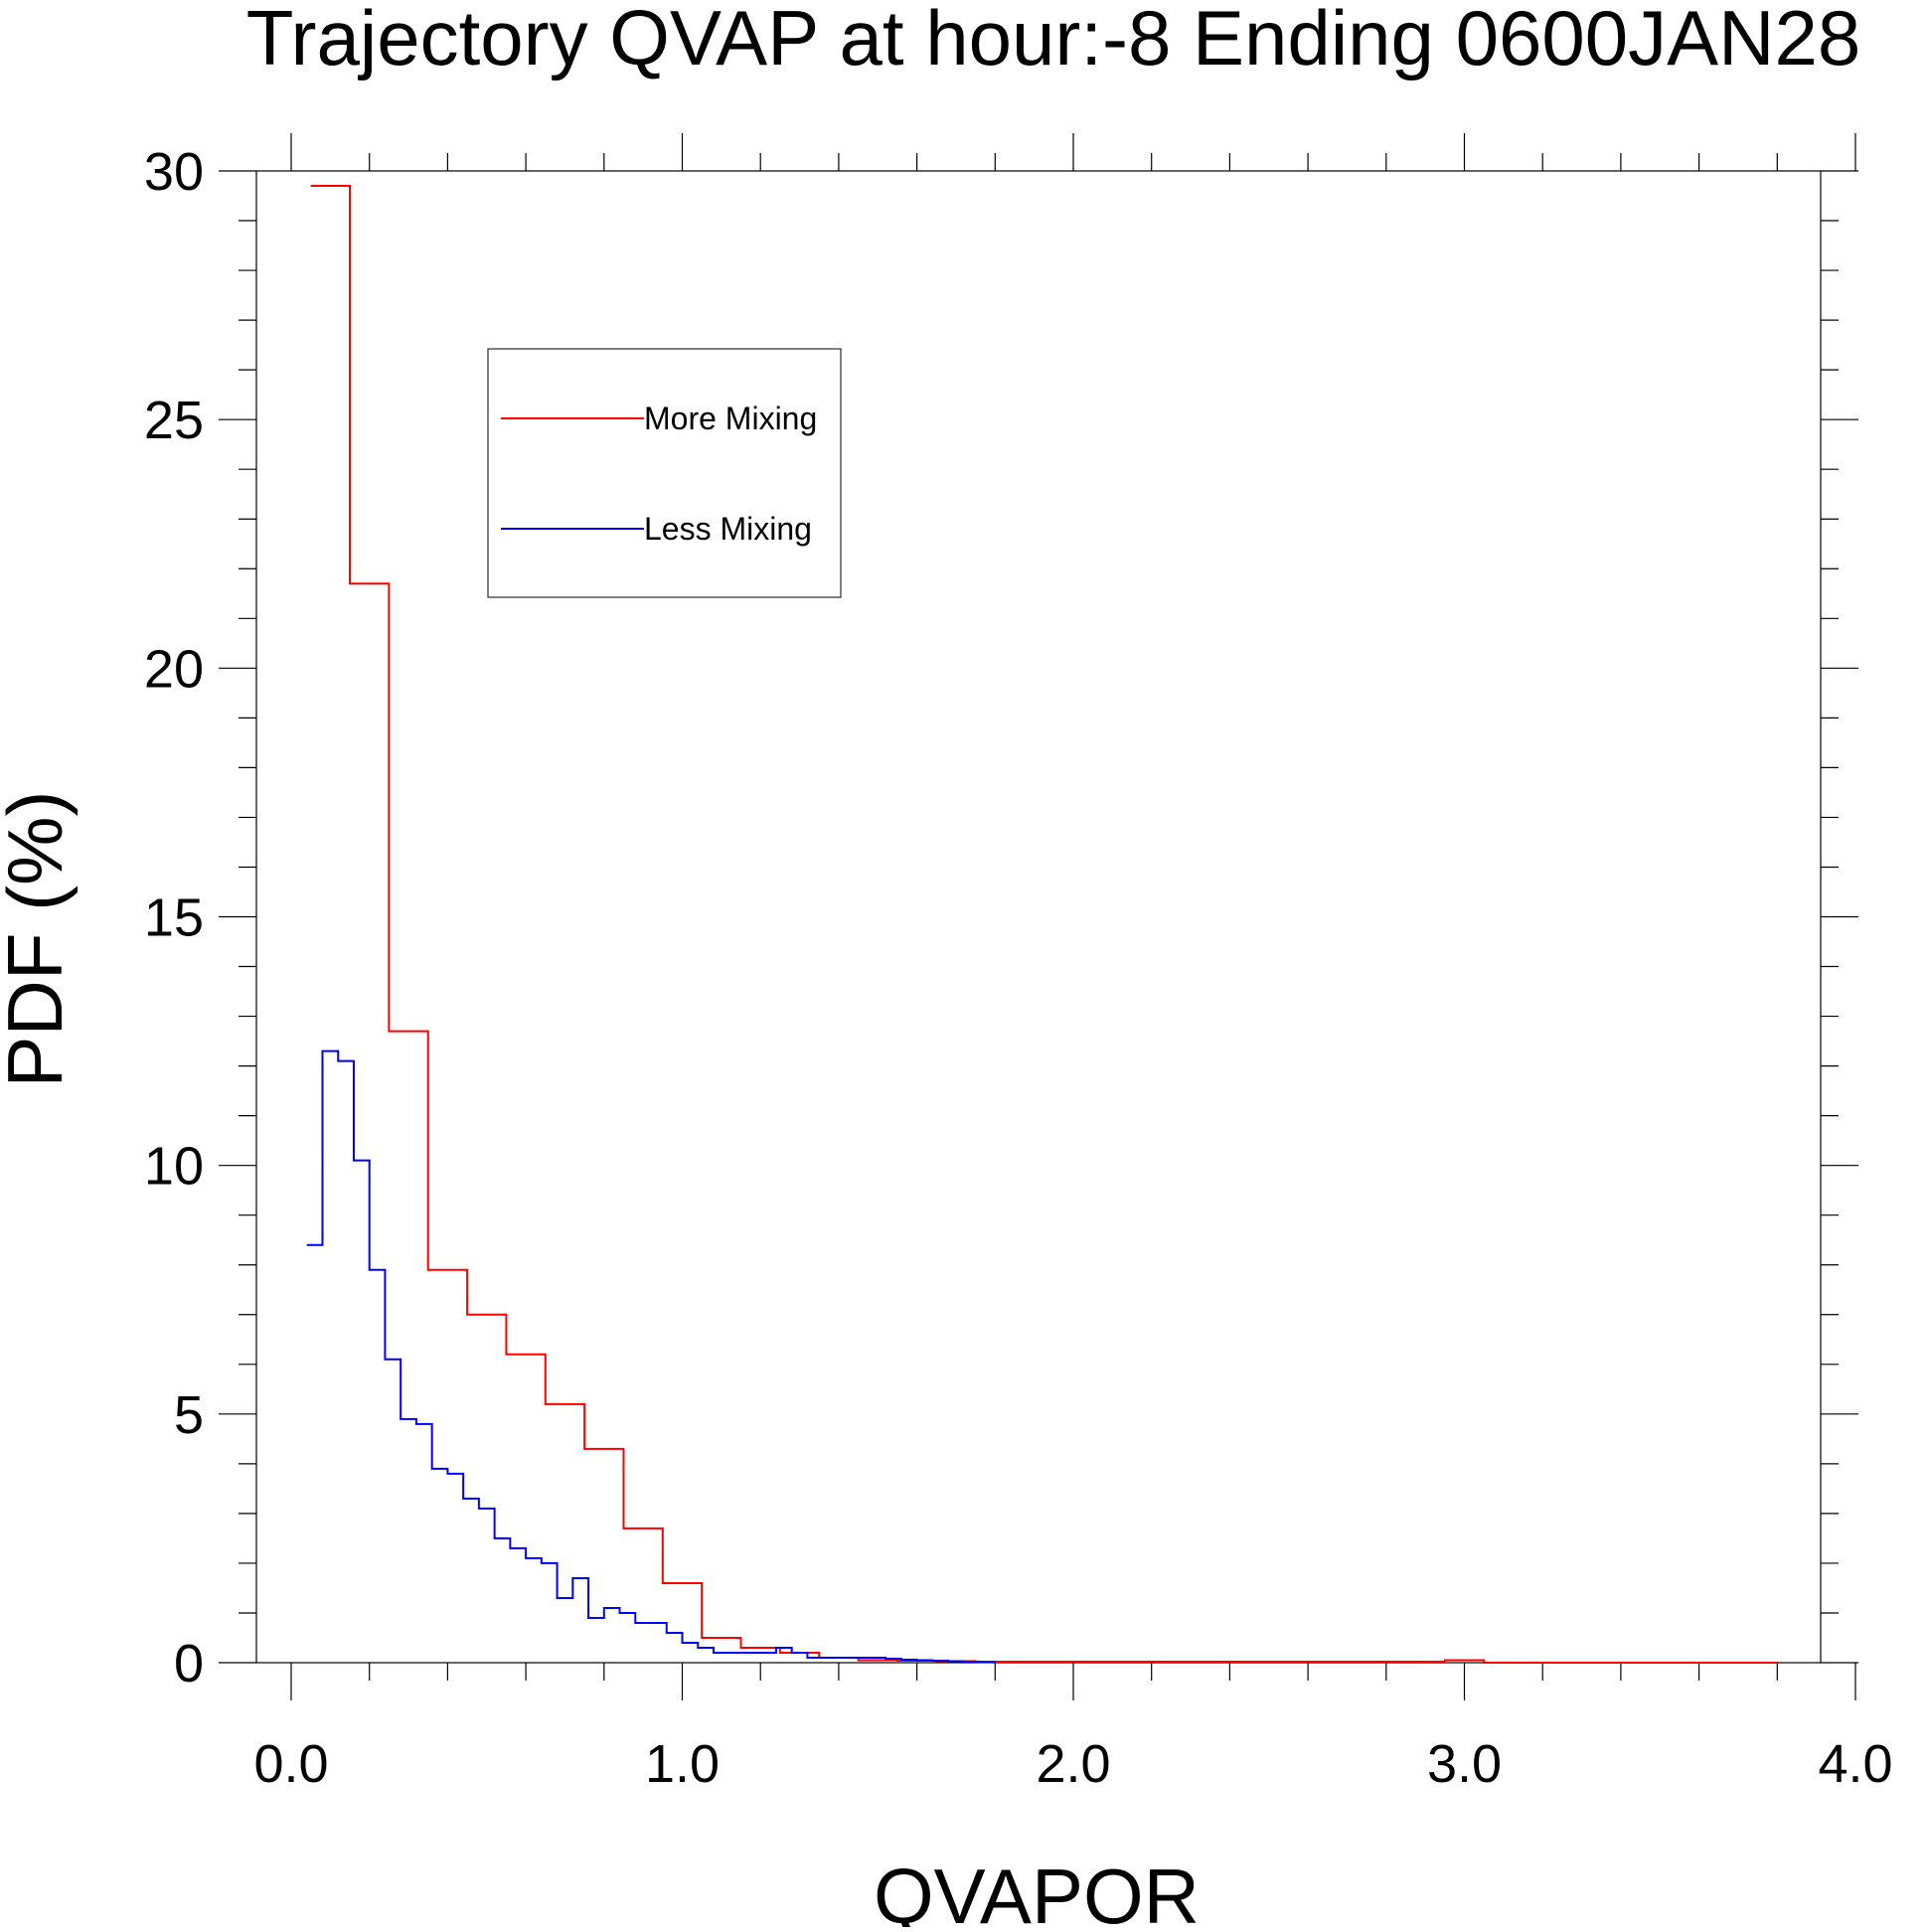  What do you see at coordinates (1855, 1764) in the screenshot?
I see `x-tick-label: 4.0` at bounding box center [1855, 1764].